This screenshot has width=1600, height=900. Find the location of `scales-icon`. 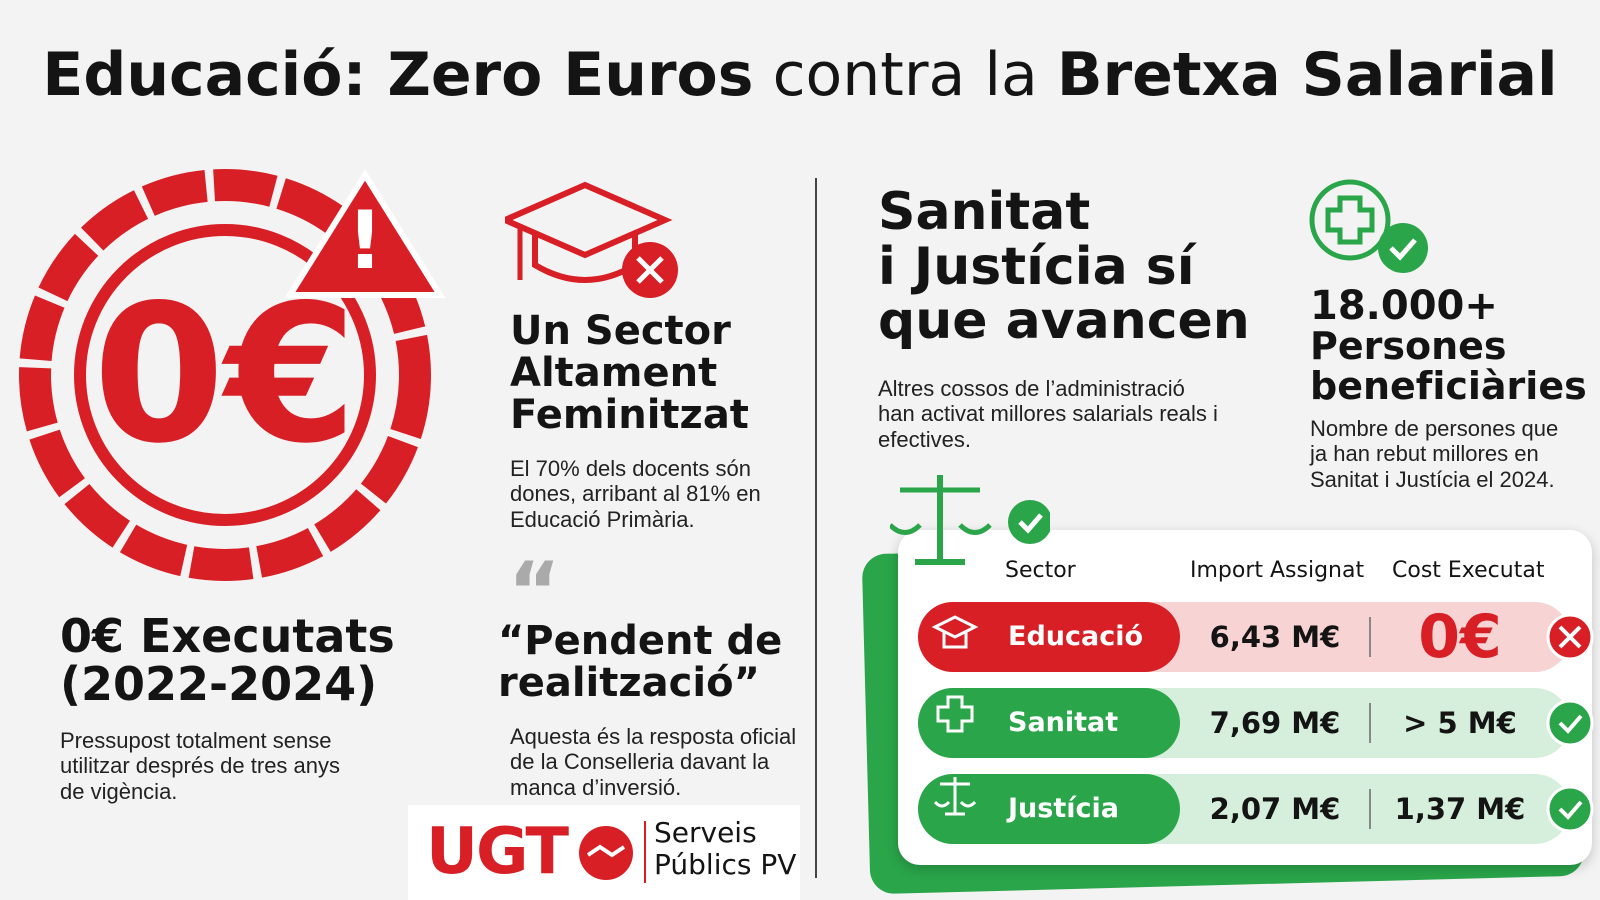

scales-icon is located at coordinates (970, 520).